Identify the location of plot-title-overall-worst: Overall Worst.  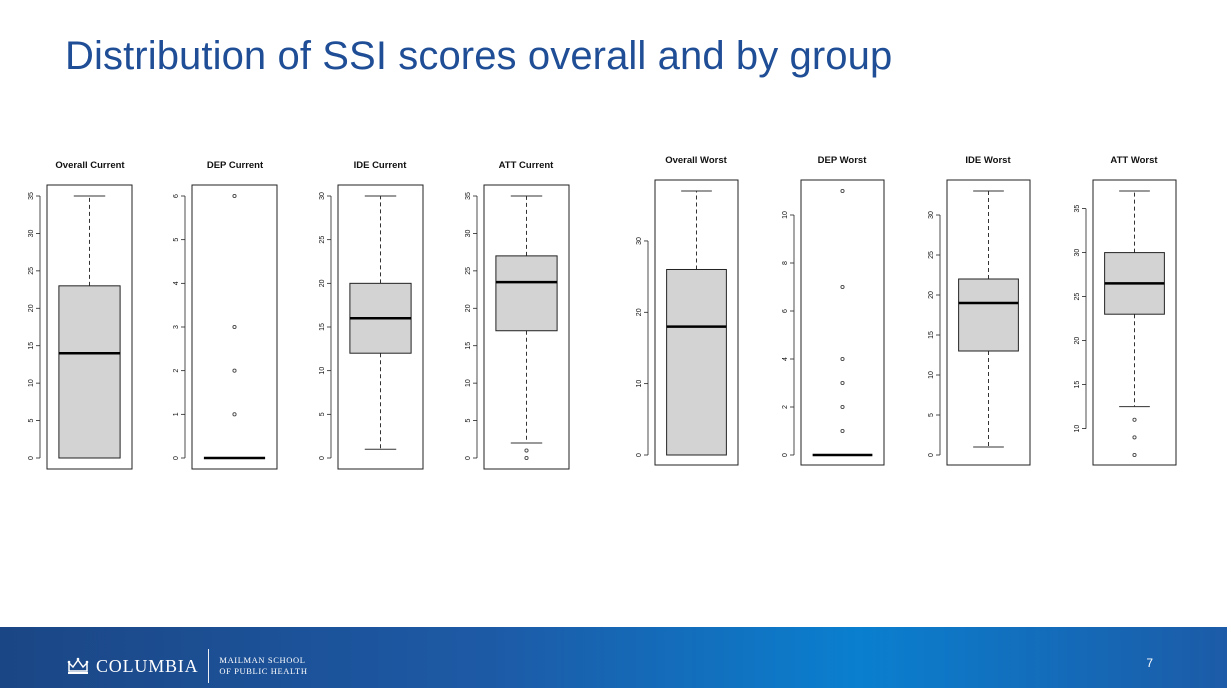
(696, 160).